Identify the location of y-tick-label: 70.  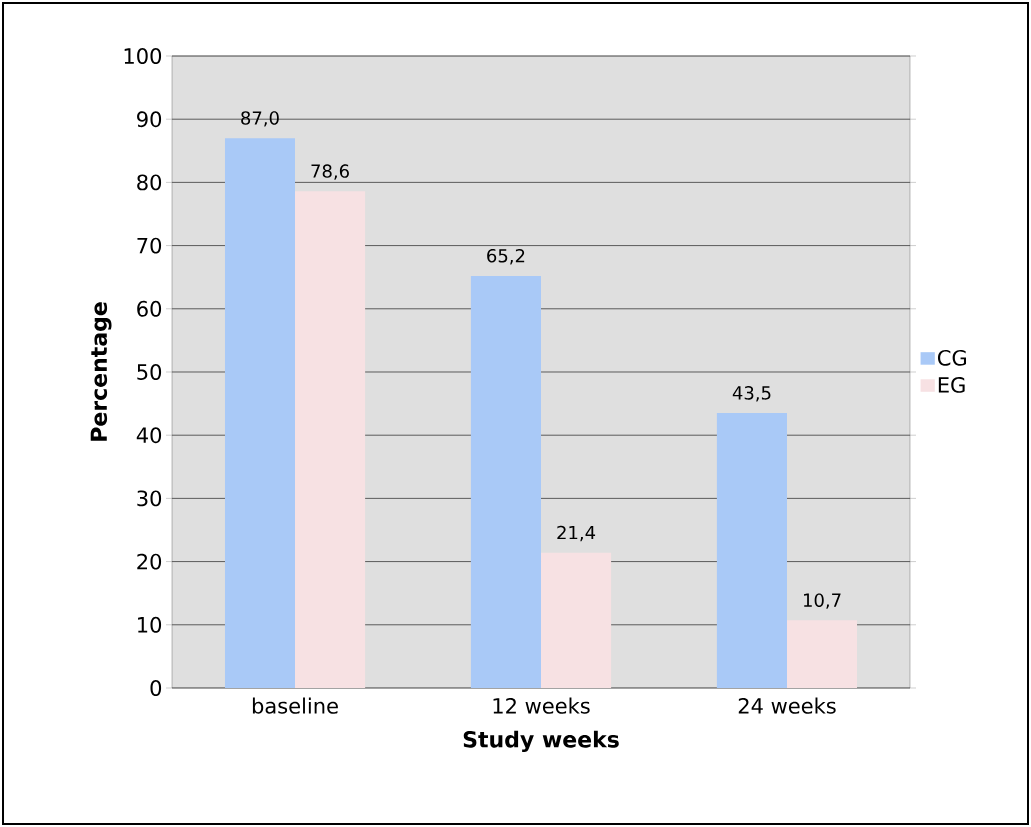
(149, 245).